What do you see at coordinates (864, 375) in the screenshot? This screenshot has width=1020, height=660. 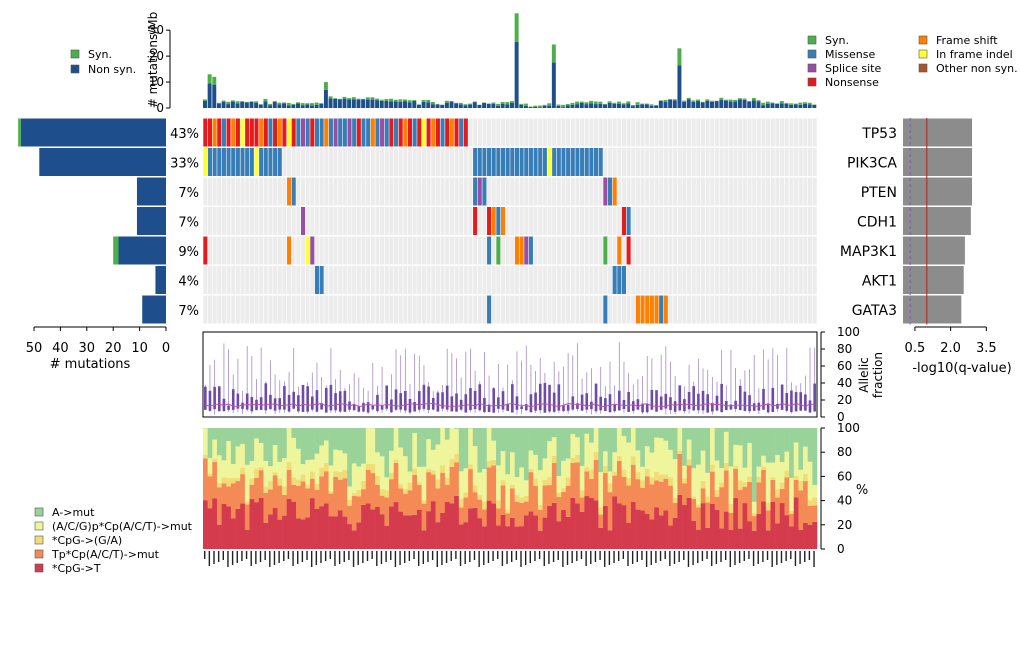 I see `allelic-fraction-y-label: Allelic` at bounding box center [864, 375].